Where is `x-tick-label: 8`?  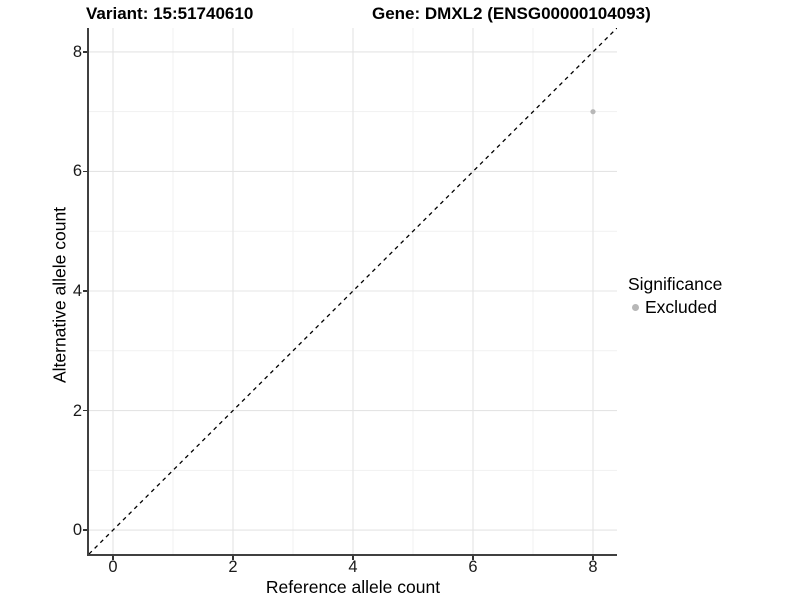 x-tick-label: 8 is located at coordinates (593, 567).